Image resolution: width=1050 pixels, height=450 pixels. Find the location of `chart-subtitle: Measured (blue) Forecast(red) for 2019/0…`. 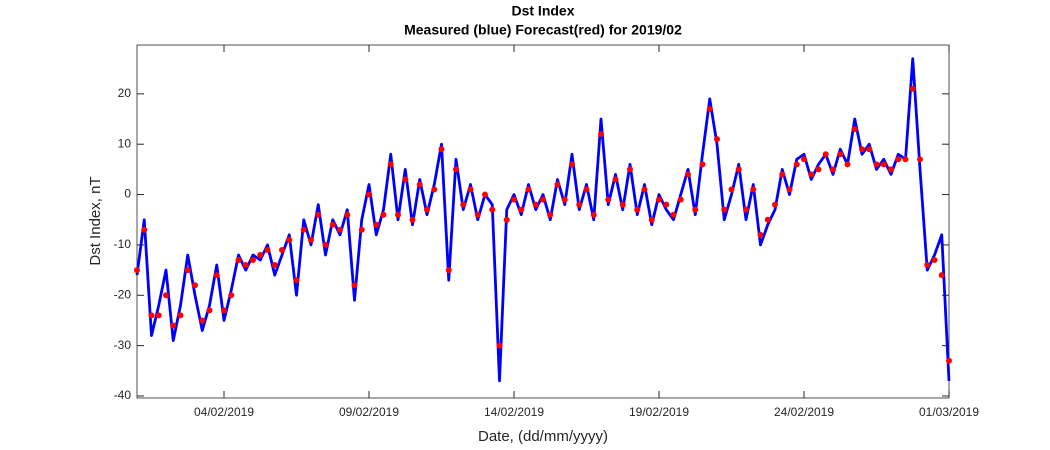

chart-subtitle: Measured (blue) Forecast(red) for 2019/0… is located at coordinates (543, 30).